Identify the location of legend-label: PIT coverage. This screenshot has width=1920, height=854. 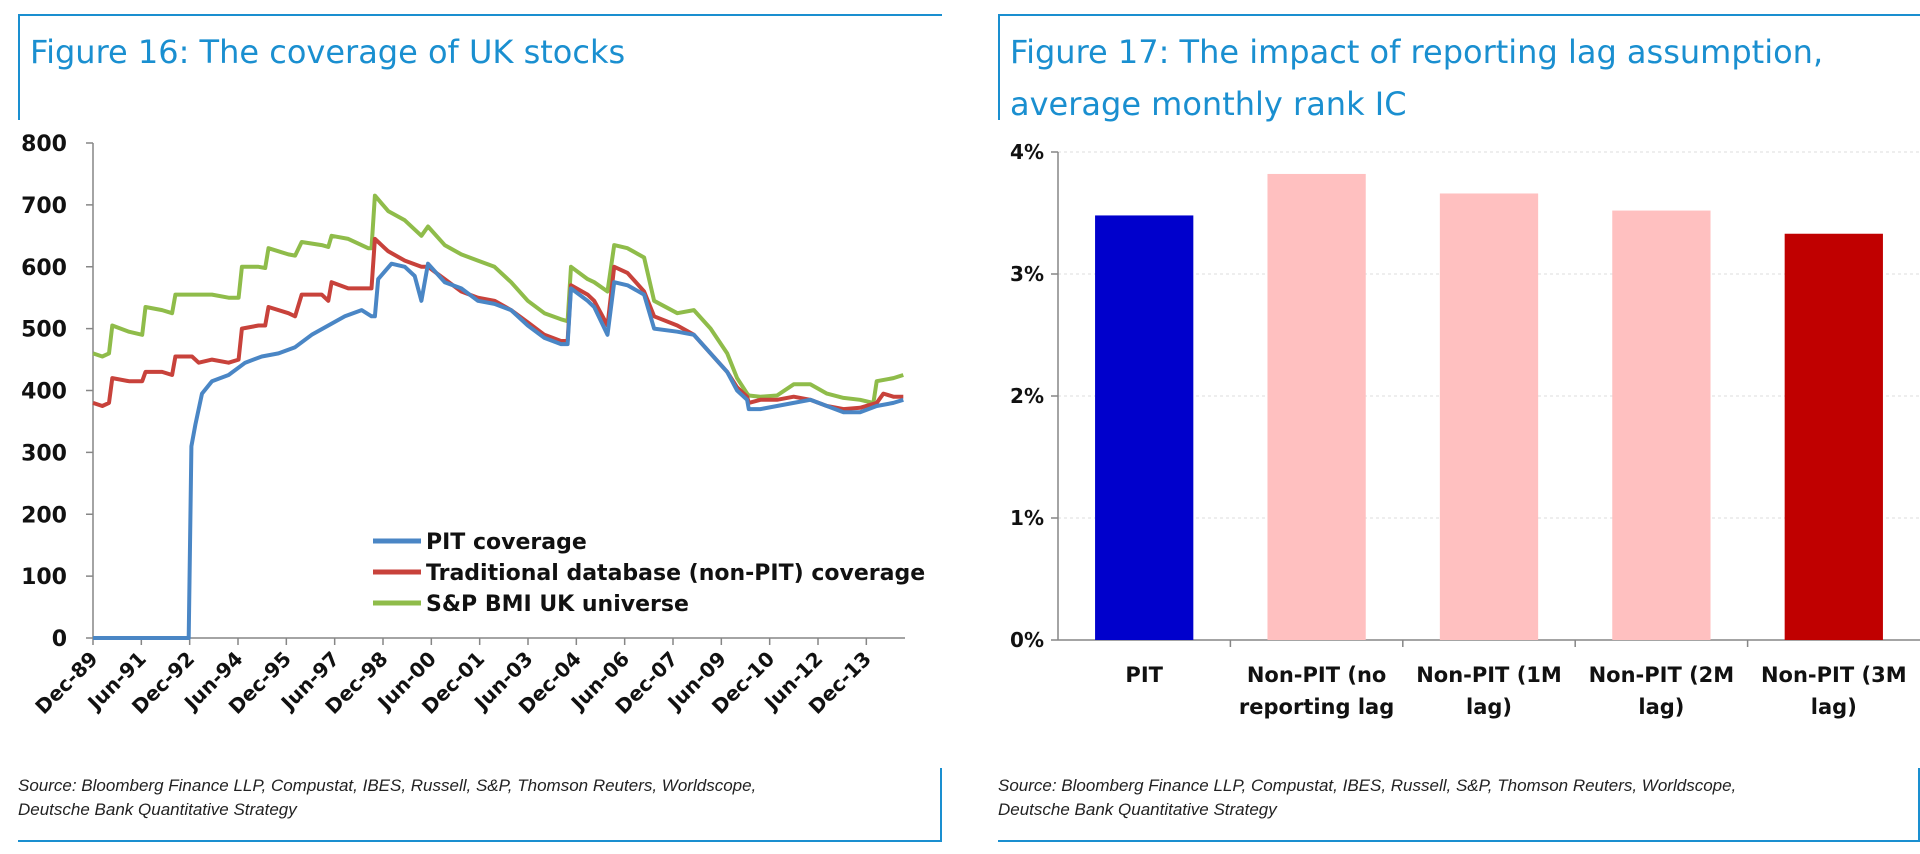
(506, 542).